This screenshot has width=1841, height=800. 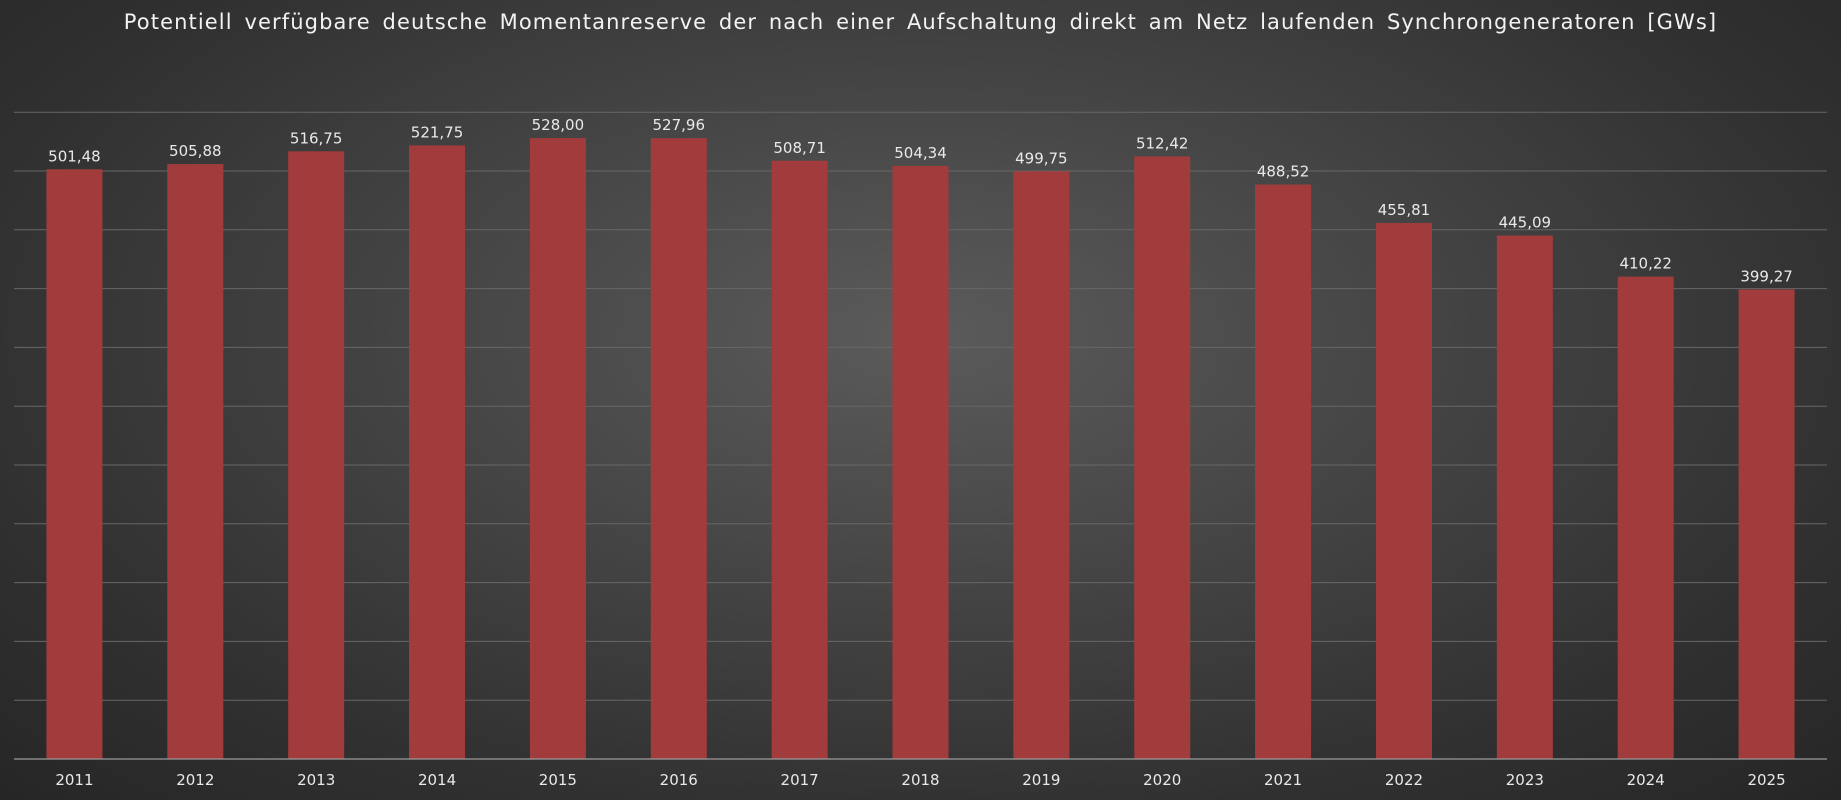 What do you see at coordinates (1041, 465) in the screenshot?
I see `bar-2019` at bounding box center [1041, 465].